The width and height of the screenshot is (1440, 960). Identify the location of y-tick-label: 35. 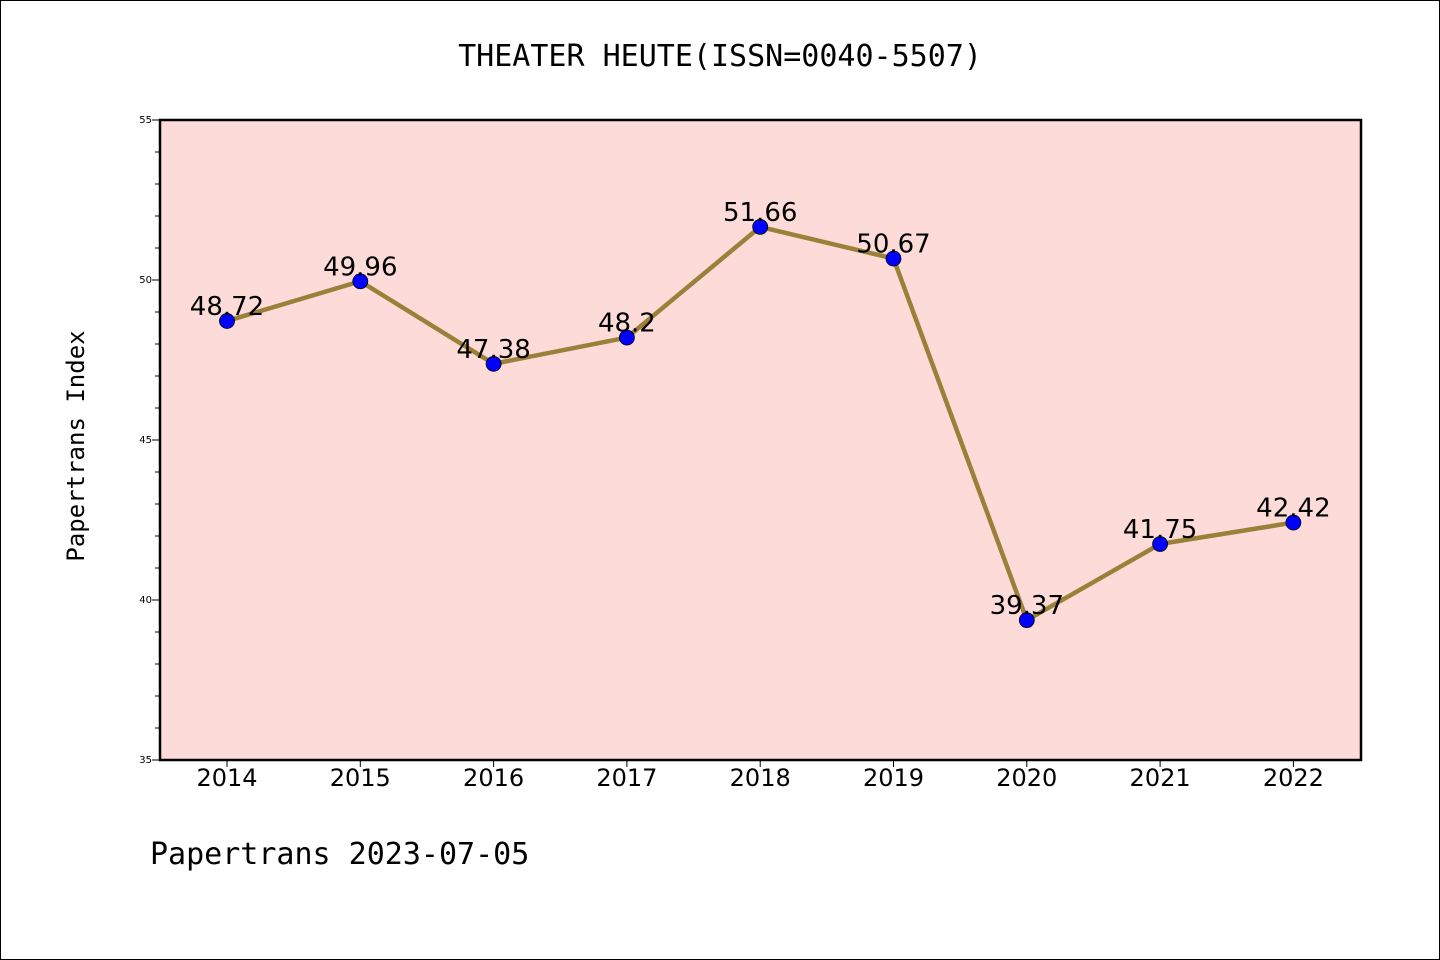
(145, 760).